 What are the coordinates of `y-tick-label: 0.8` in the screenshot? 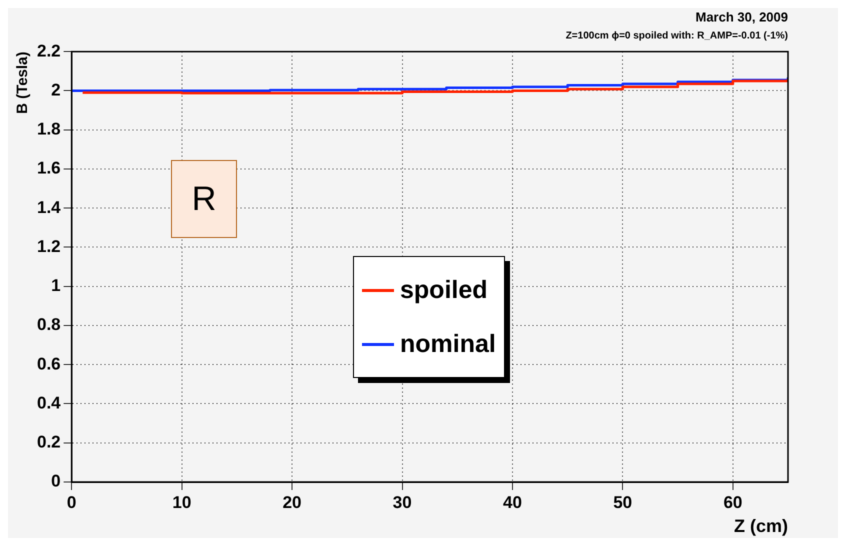 It's located at (48, 324).